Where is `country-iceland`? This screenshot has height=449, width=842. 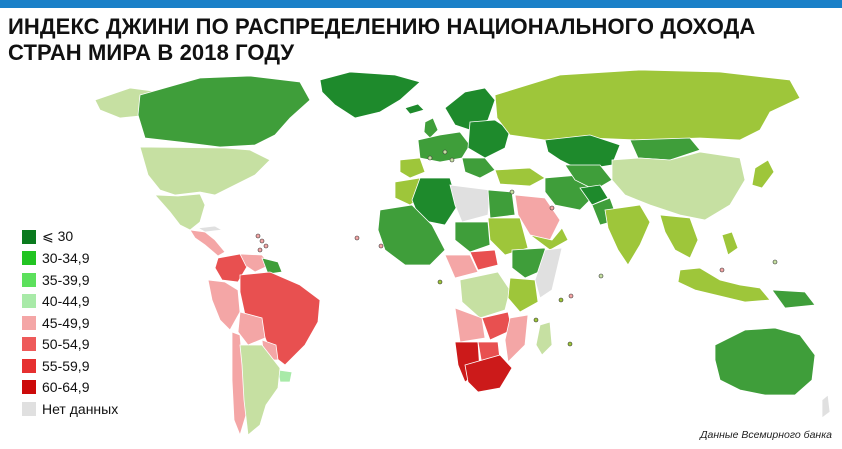
country-iceland is located at coordinates (414, 109).